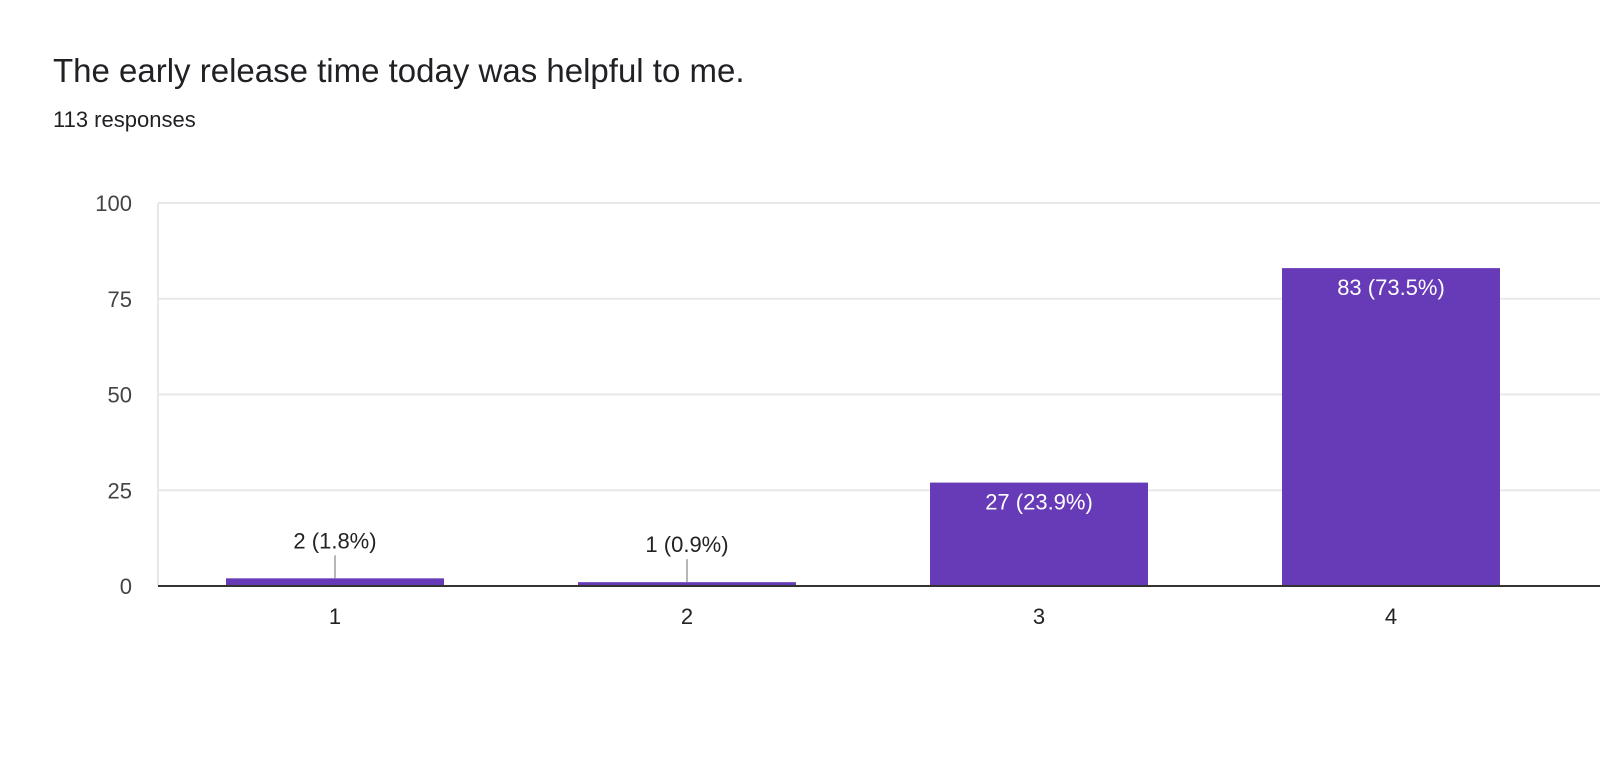 The height and width of the screenshot is (761, 1600). I want to click on y-axis-ticks: 0 25 50 75 100, so click(113, 395).